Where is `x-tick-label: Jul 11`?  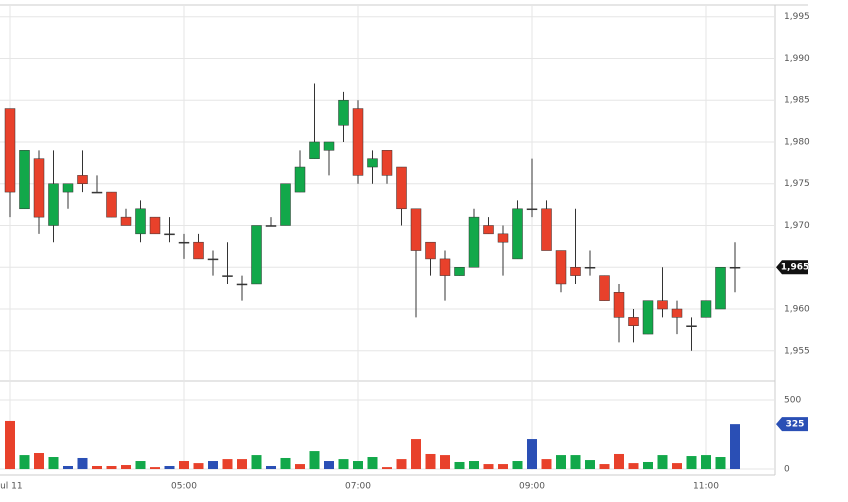 x-tick-label: Jul 11 is located at coordinates (11, 487).